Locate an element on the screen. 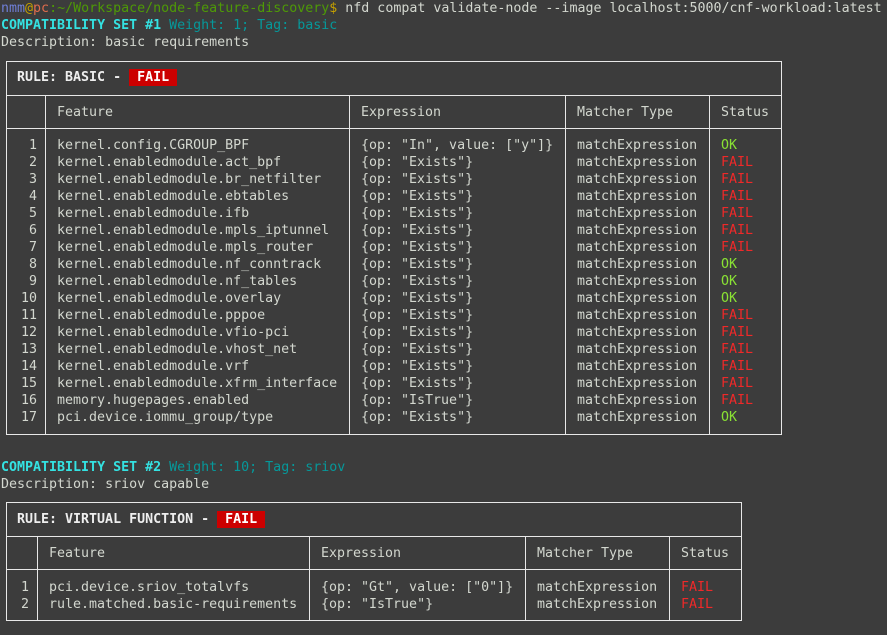 The image size is (887, 635). row-row-index: 4 is located at coordinates (33, 196).